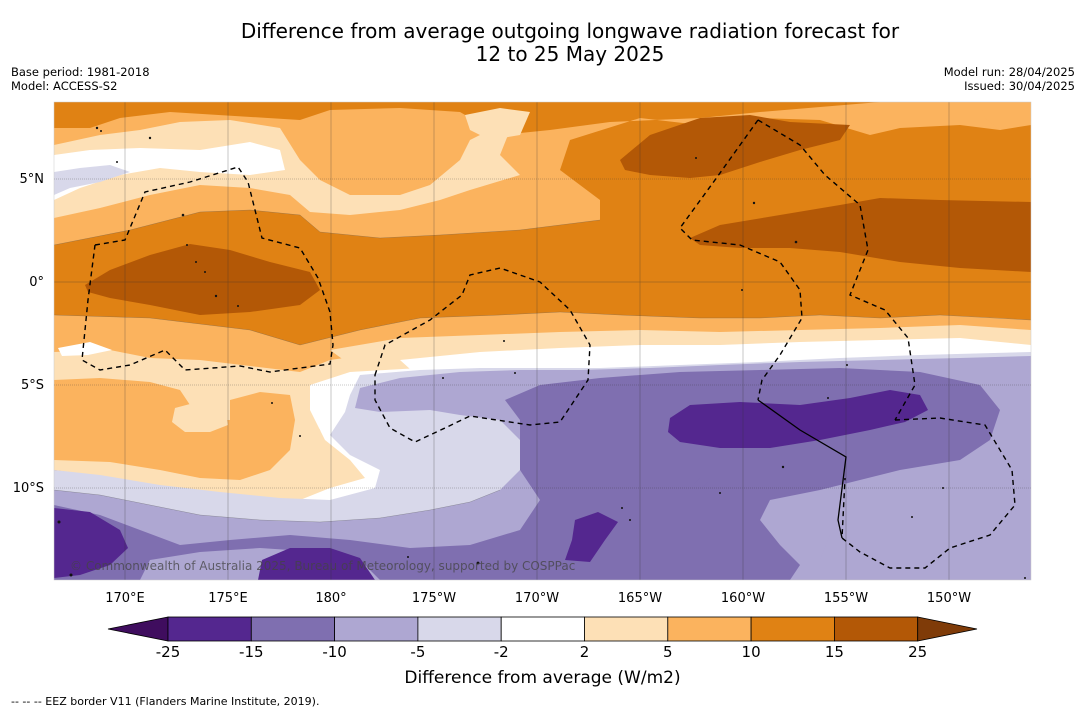  I want to click on lon-label-175e: 175°E, so click(228, 598).